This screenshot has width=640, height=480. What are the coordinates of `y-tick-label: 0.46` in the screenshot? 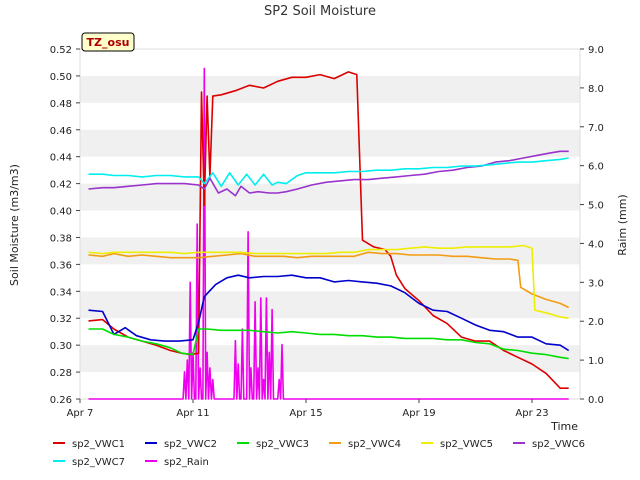 It's located at (61, 131).